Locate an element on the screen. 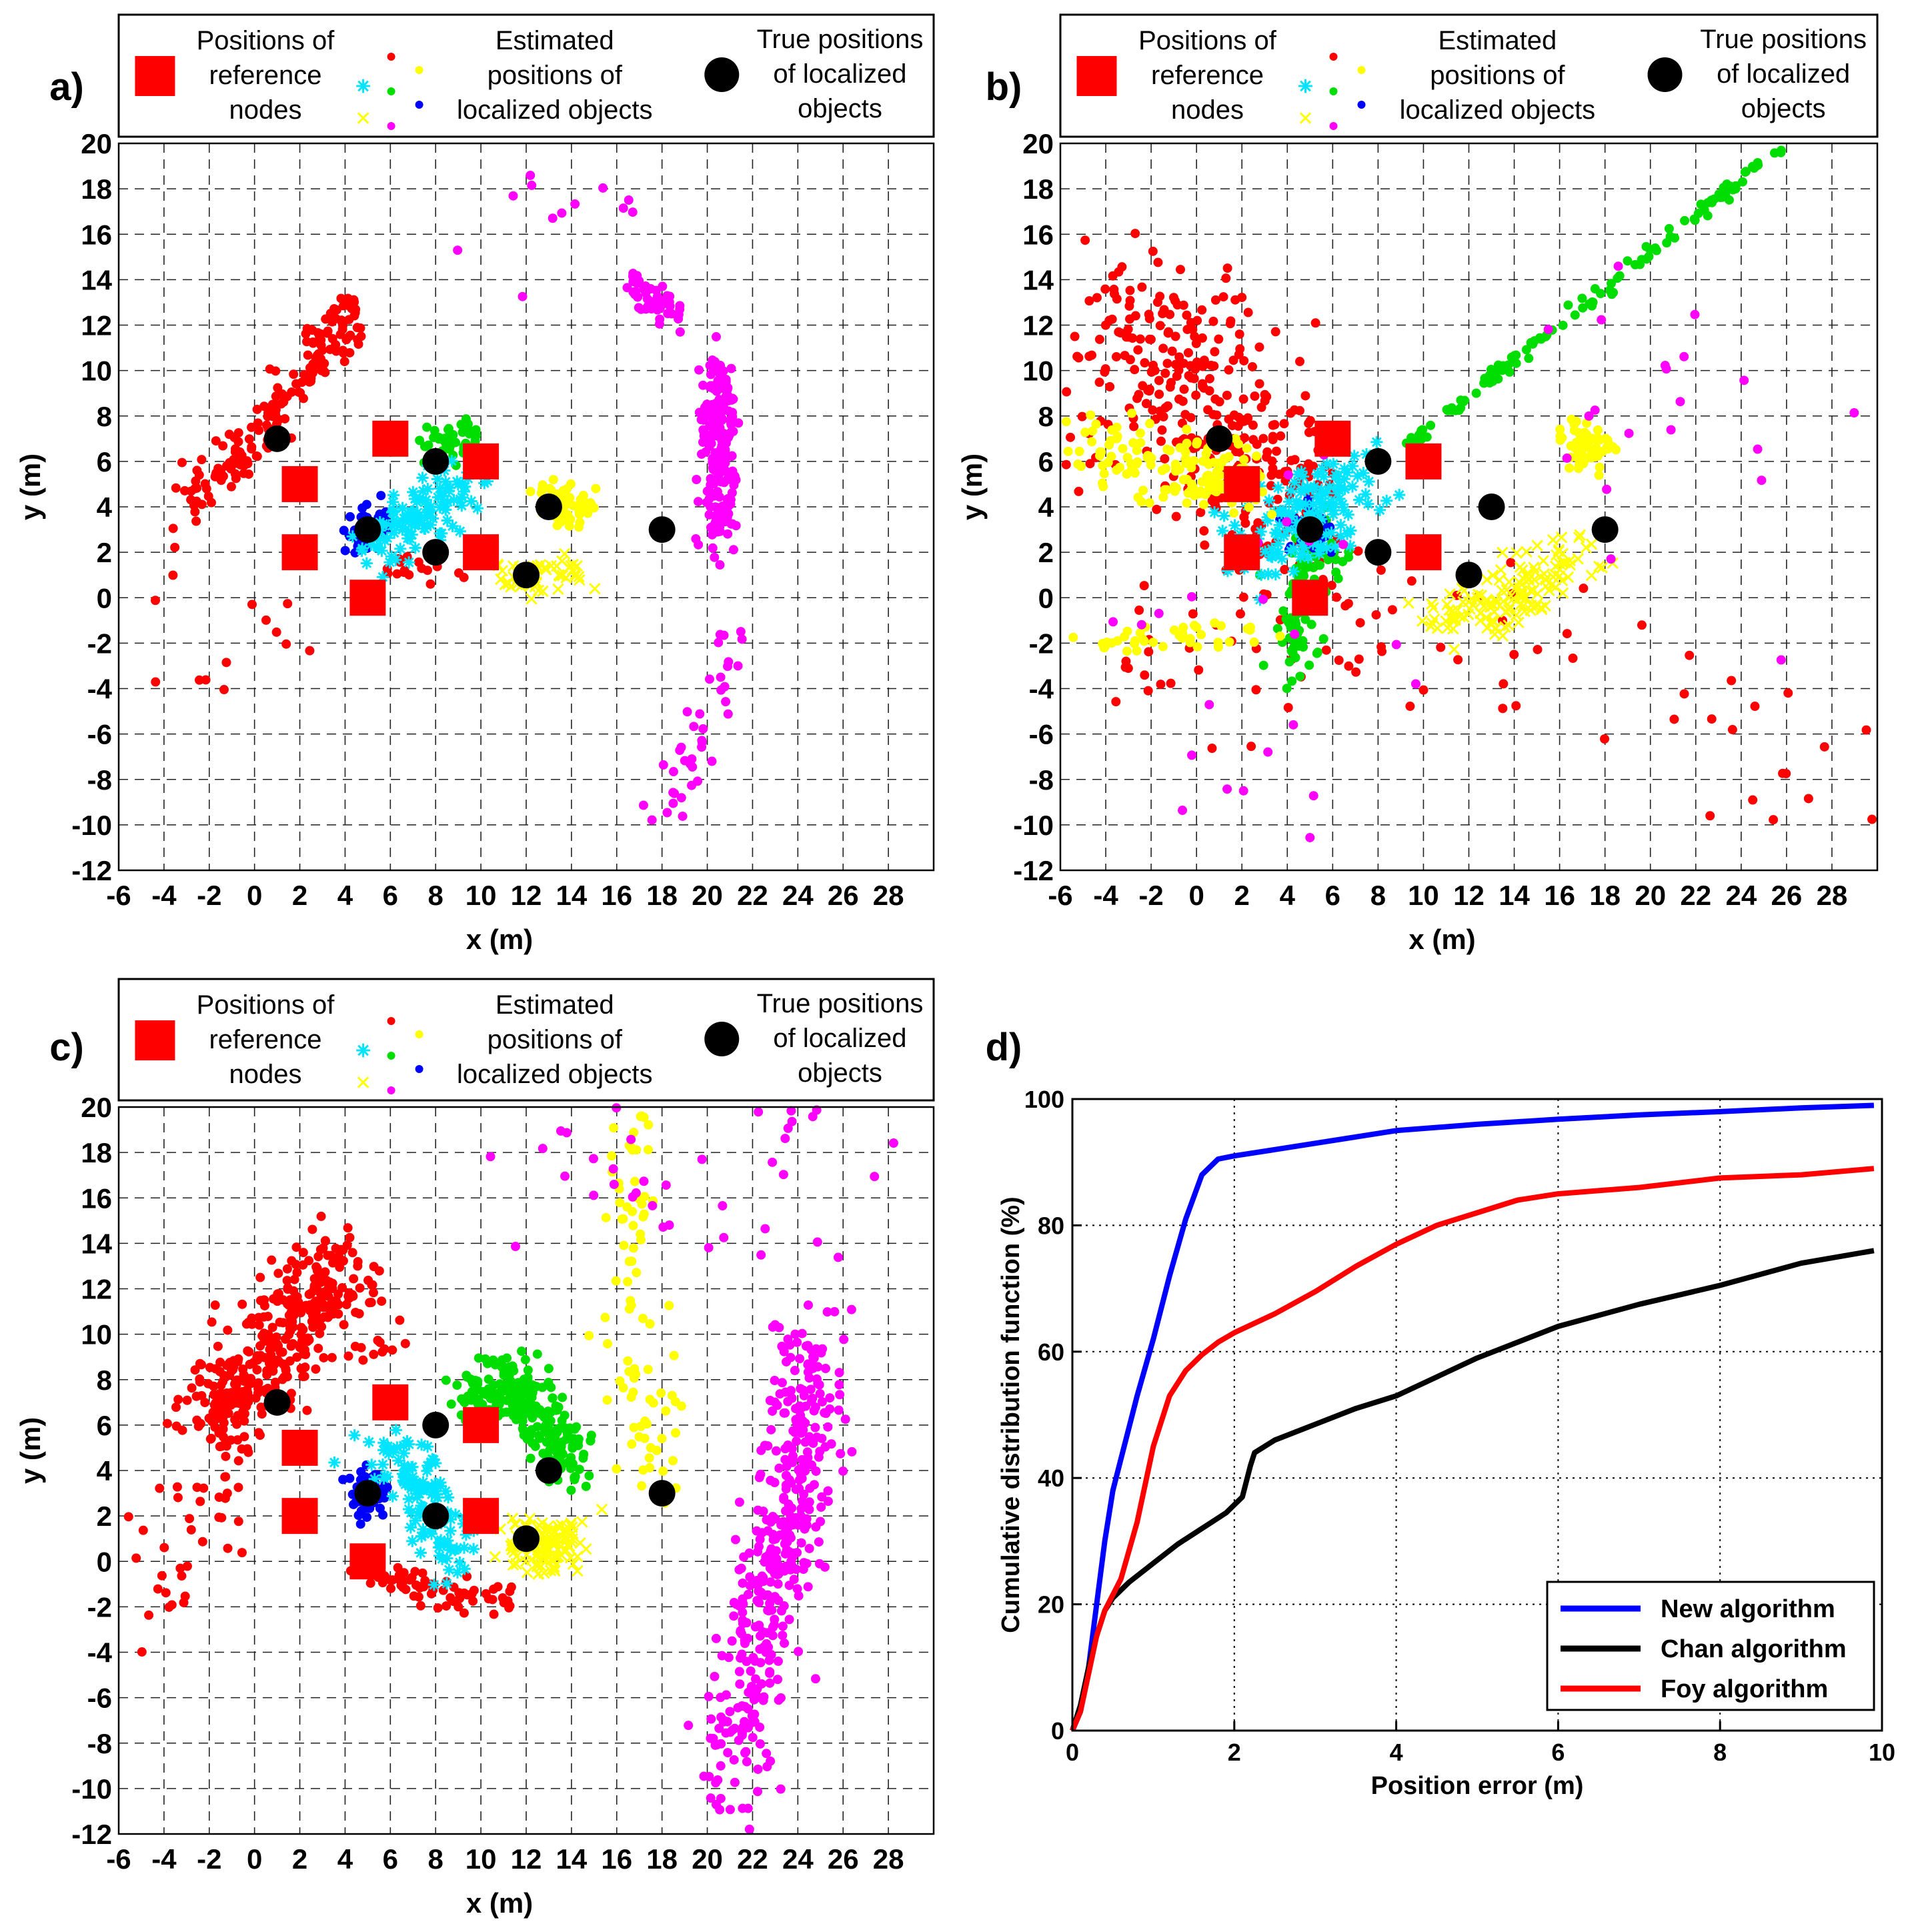 This screenshot has width=1914, height=1932. x-tick-label: 0 is located at coordinates (1196, 895).